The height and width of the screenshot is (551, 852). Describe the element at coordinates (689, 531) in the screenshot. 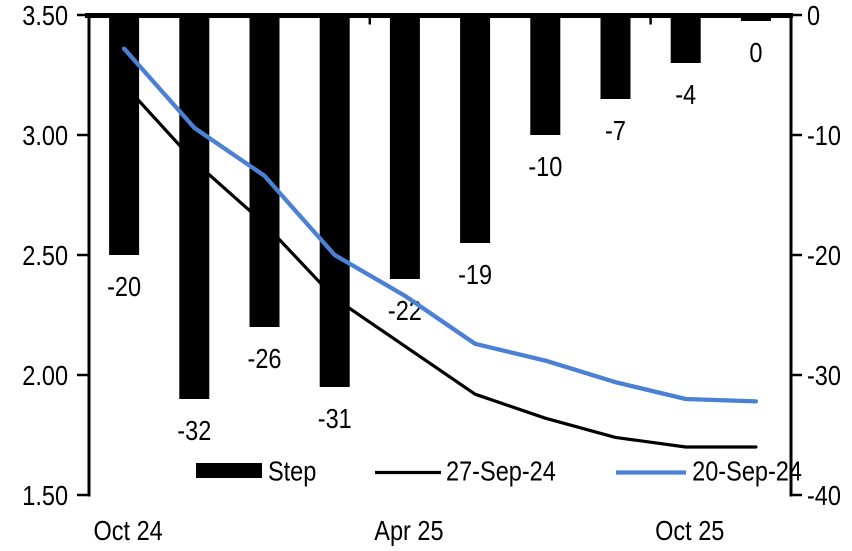

I see `x-axis-label: Oct 25` at that location.